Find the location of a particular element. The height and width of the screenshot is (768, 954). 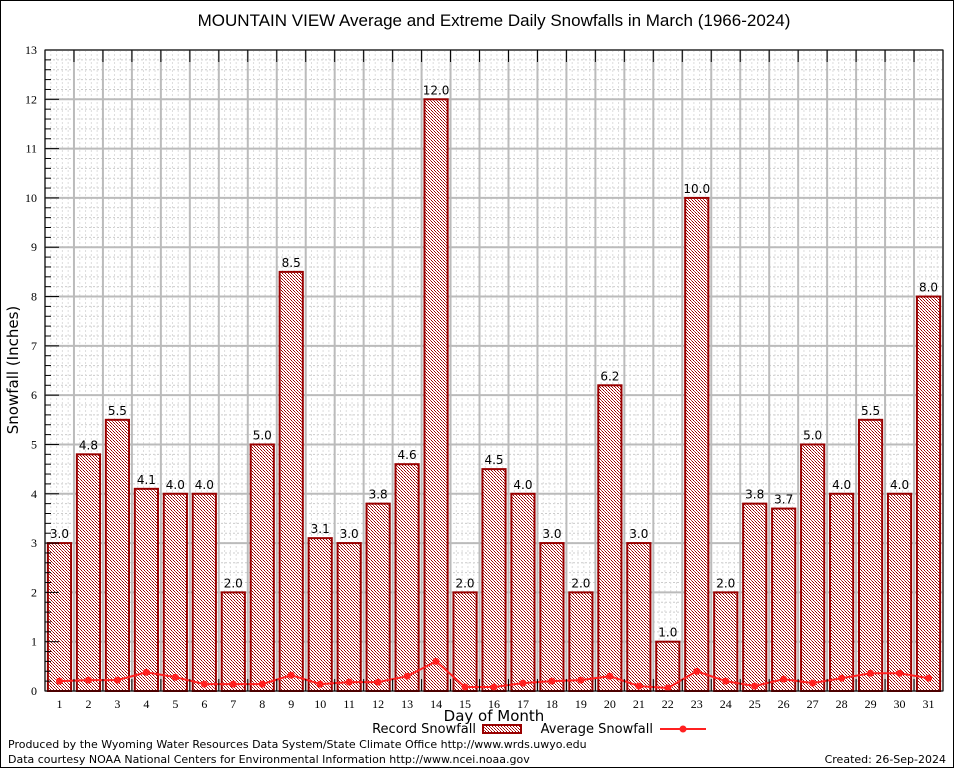

x-tick-label: 27 is located at coordinates (813, 704).